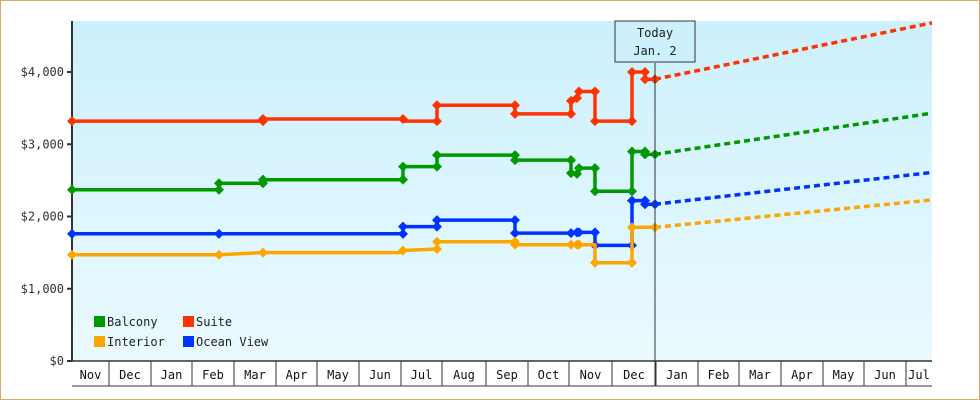  Describe the element at coordinates (654, 51) in the screenshot. I see `today-date: Jan. 2` at that location.